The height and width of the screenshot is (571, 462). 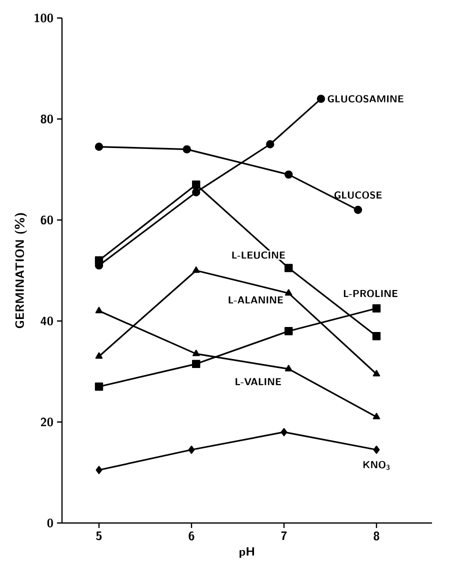 I want to click on y-tick-label: 80, so click(x=46, y=119).